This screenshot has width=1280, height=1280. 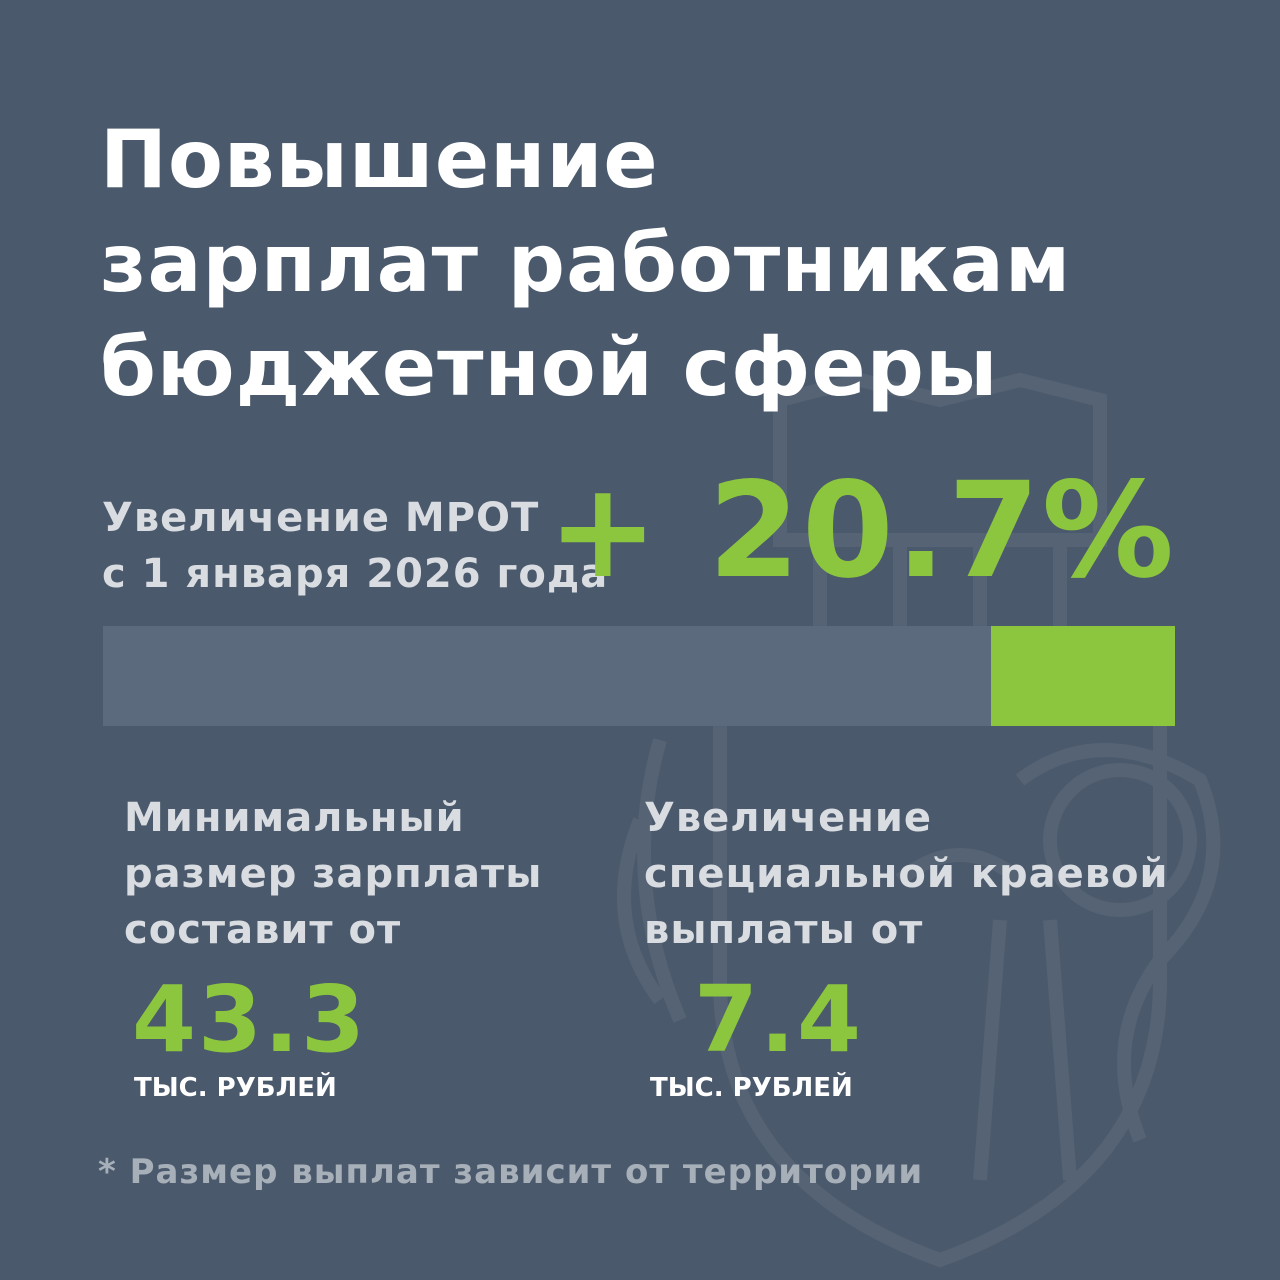 I want to click on mrot-progress-fill, so click(x=1083, y=676).